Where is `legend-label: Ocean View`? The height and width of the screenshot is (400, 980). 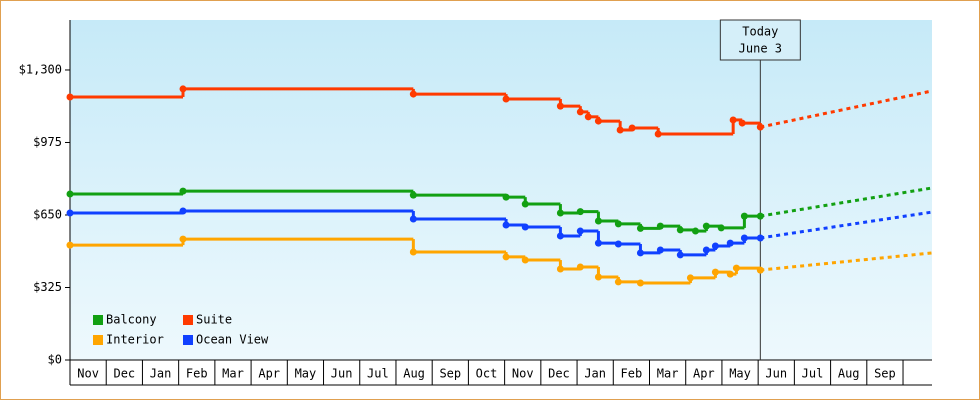
legend-label: Ocean View is located at coordinates (232, 340).